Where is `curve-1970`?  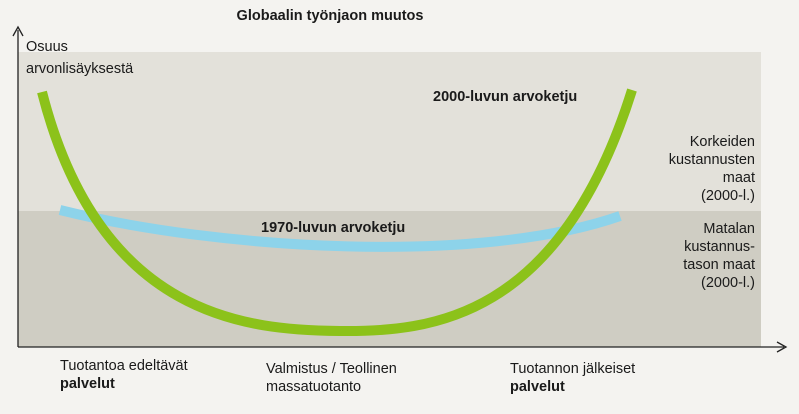 curve-1970 is located at coordinates (340, 228).